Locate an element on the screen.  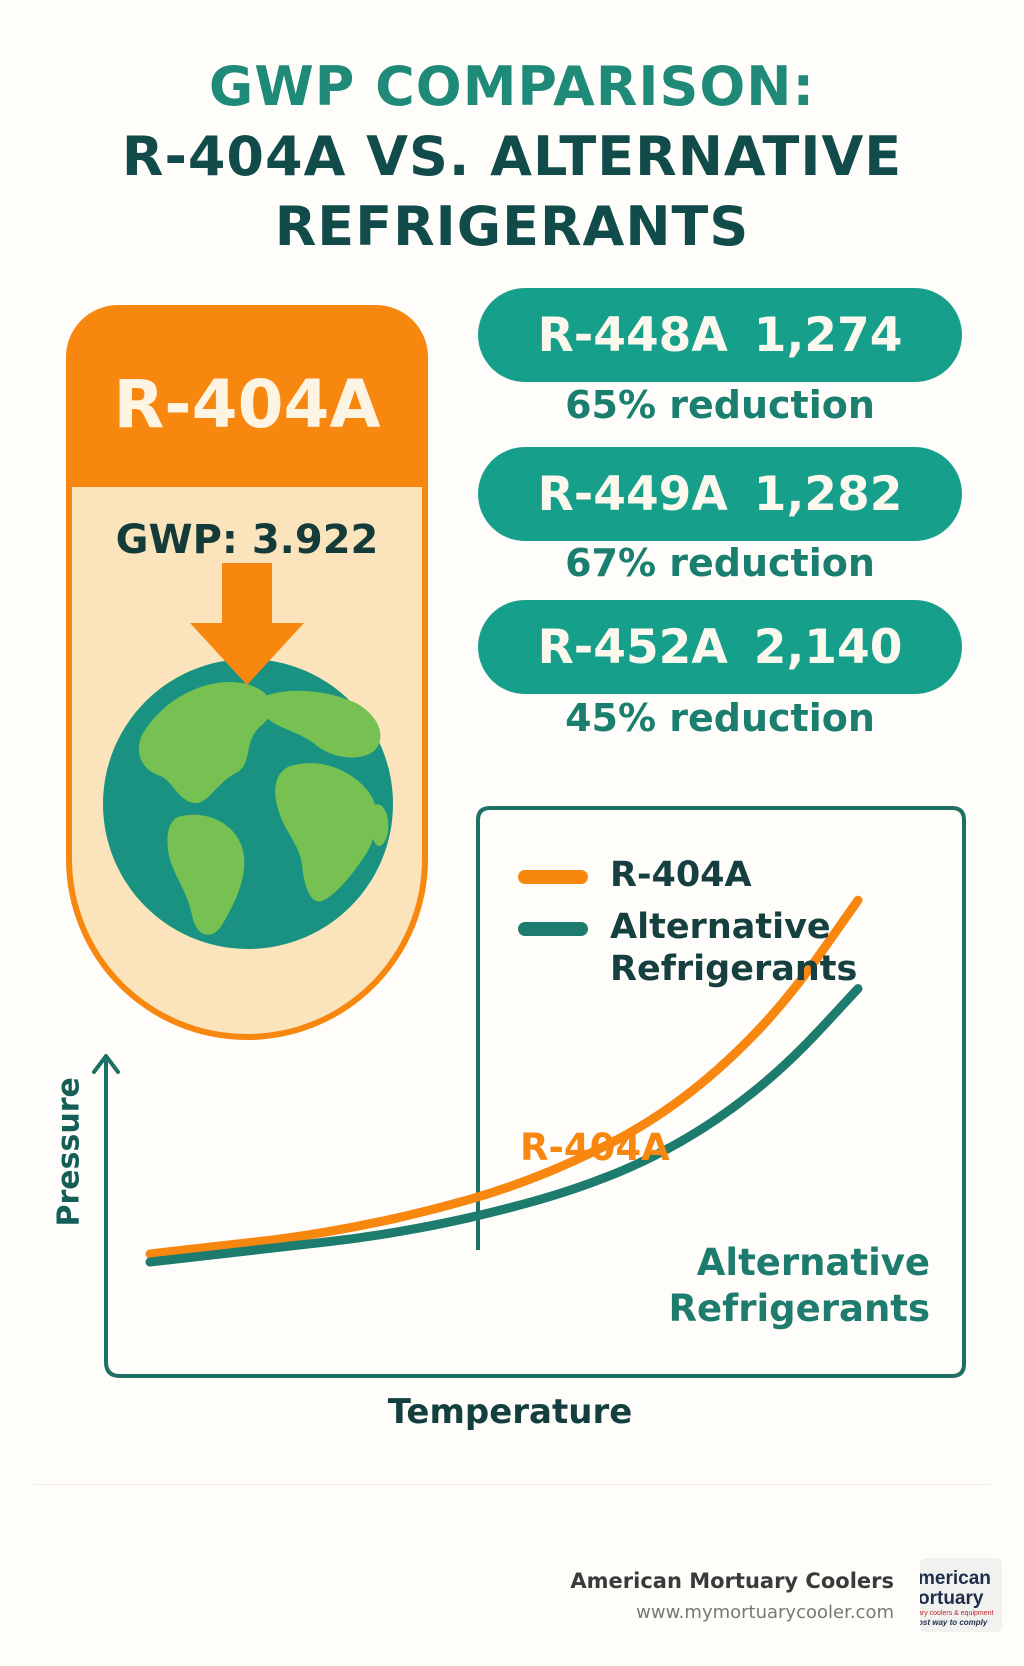
footer-company-name: American Mortuary Coolers is located at coordinates (732, 1581).